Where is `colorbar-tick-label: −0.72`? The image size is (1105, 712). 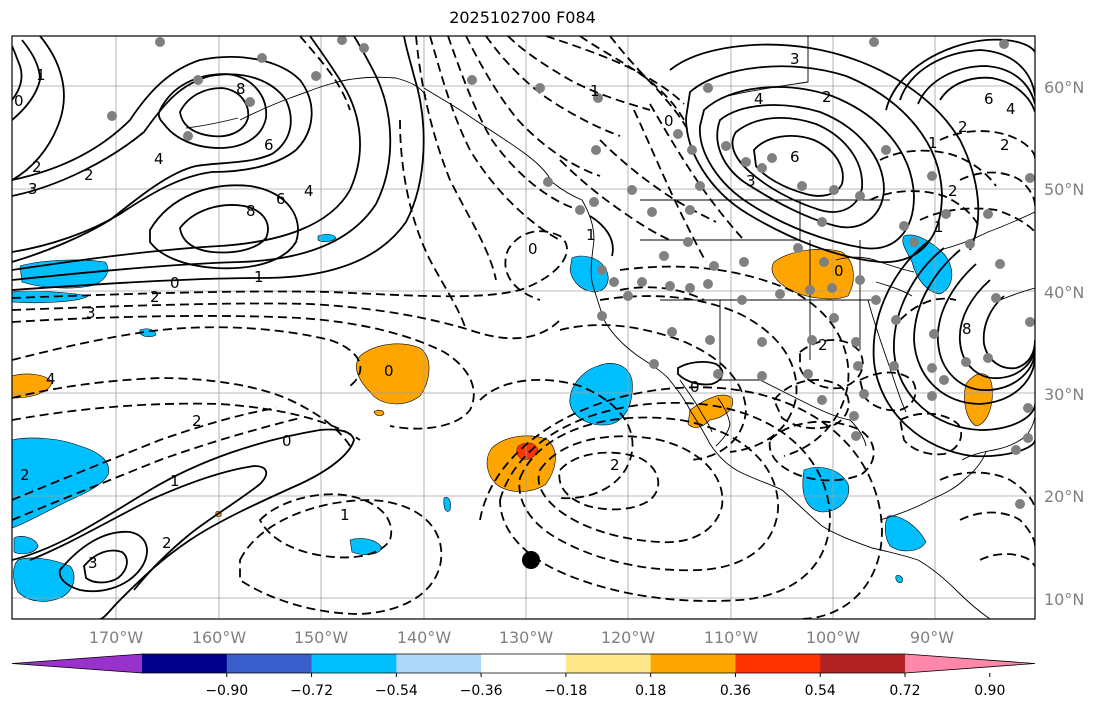
colorbar-tick-label: −0.72 is located at coordinates (311, 691).